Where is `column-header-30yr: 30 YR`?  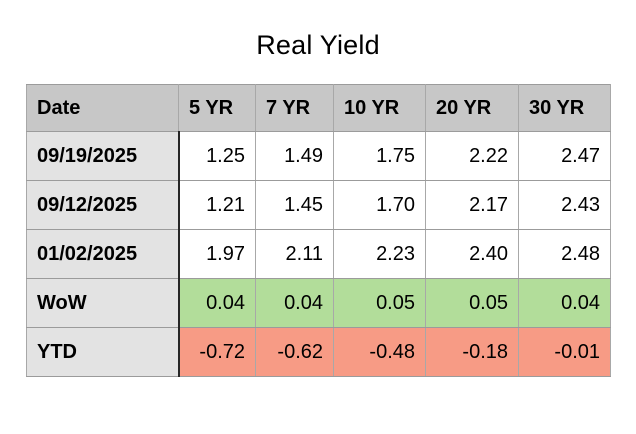
column-header-30yr: 30 YR is located at coordinates (564, 108).